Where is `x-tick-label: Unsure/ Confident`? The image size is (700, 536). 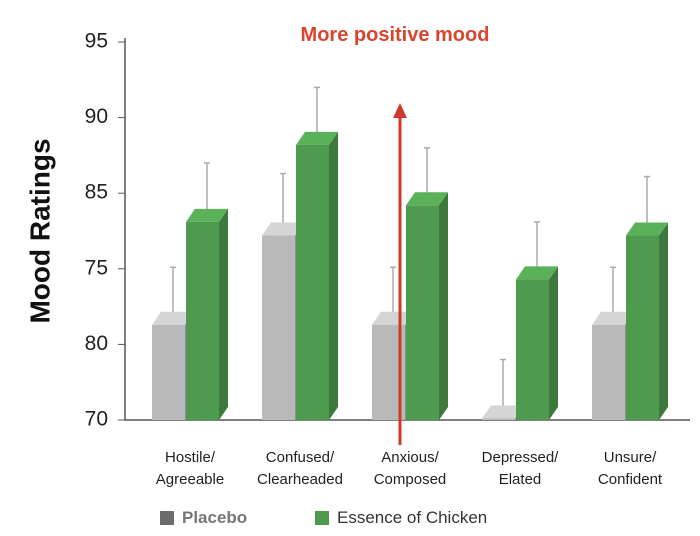 x-tick-label: Unsure/ Confident is located at coordinates (630, 468).